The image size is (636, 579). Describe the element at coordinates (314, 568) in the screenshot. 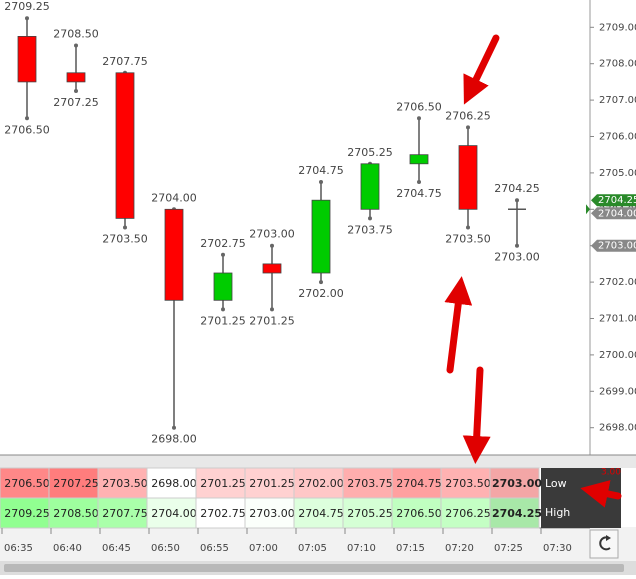

I see `scroll-thumb` at that location.